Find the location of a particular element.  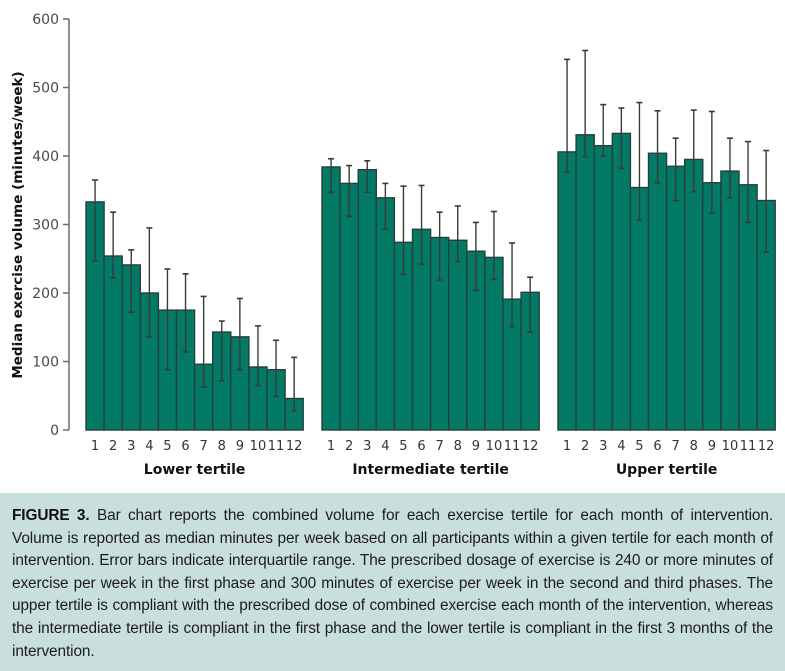

bar-group-intermediate-tertile is located at coordinates (430, 298).